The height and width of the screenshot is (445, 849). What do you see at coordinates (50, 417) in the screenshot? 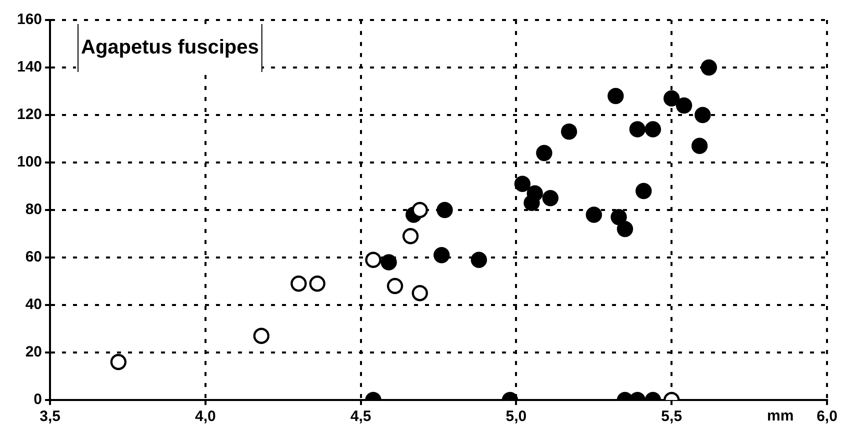
I see `x-tick-label: 3,5` at bounding box center [50, 417].